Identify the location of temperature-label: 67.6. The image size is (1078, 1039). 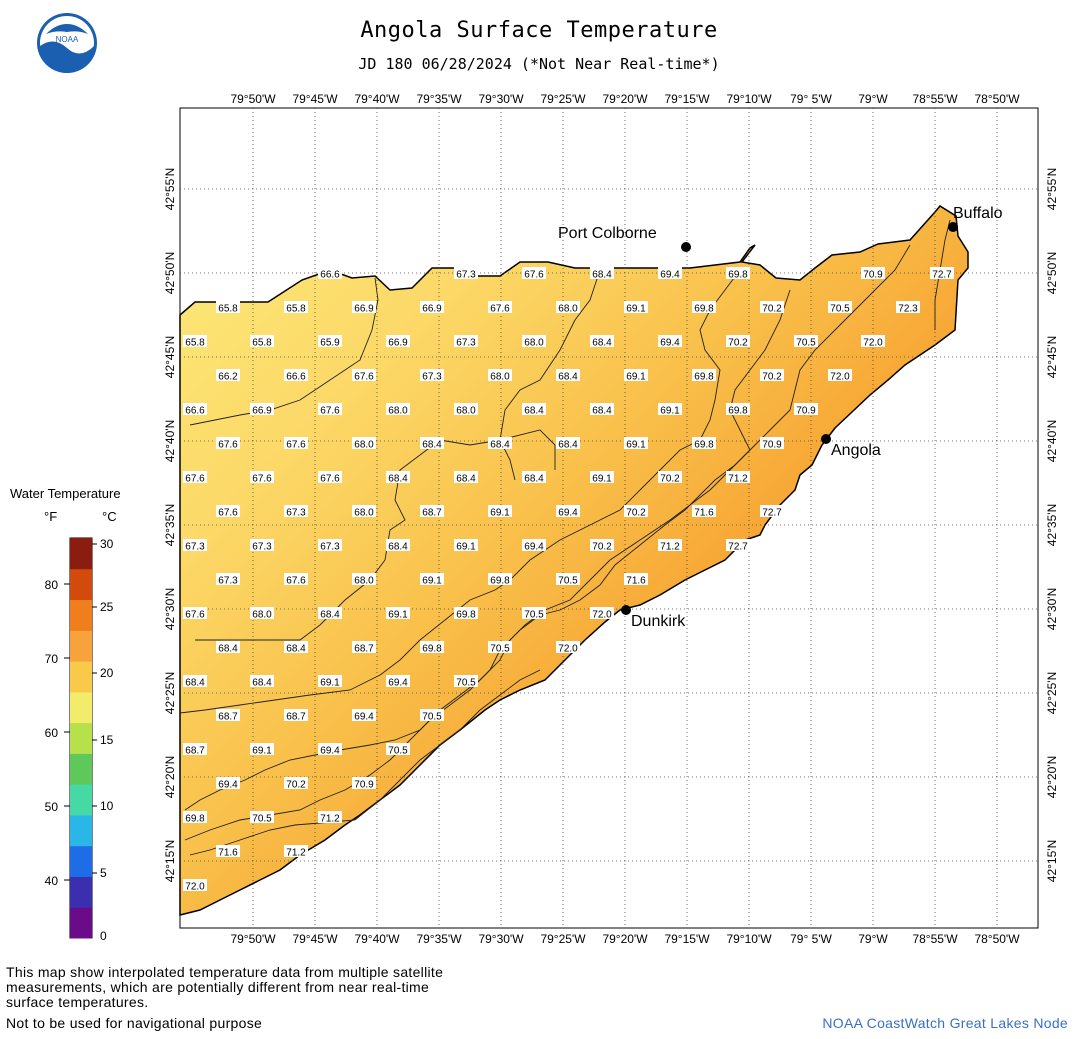
(330, 478).